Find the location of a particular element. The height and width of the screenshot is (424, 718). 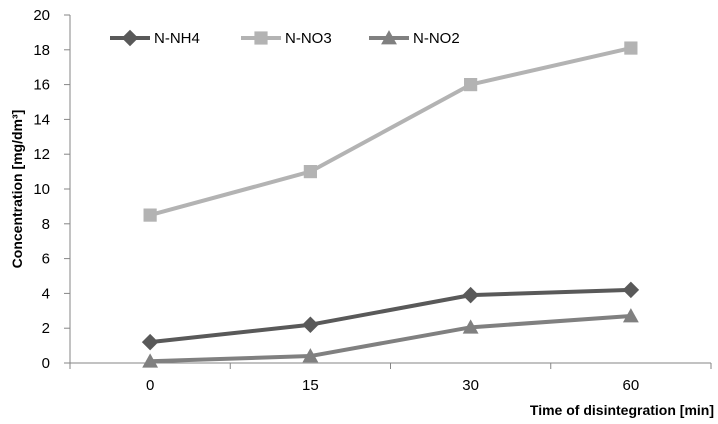

y-axis-title: Concentration [mg/dm³] is located at coordinates (17, 189).